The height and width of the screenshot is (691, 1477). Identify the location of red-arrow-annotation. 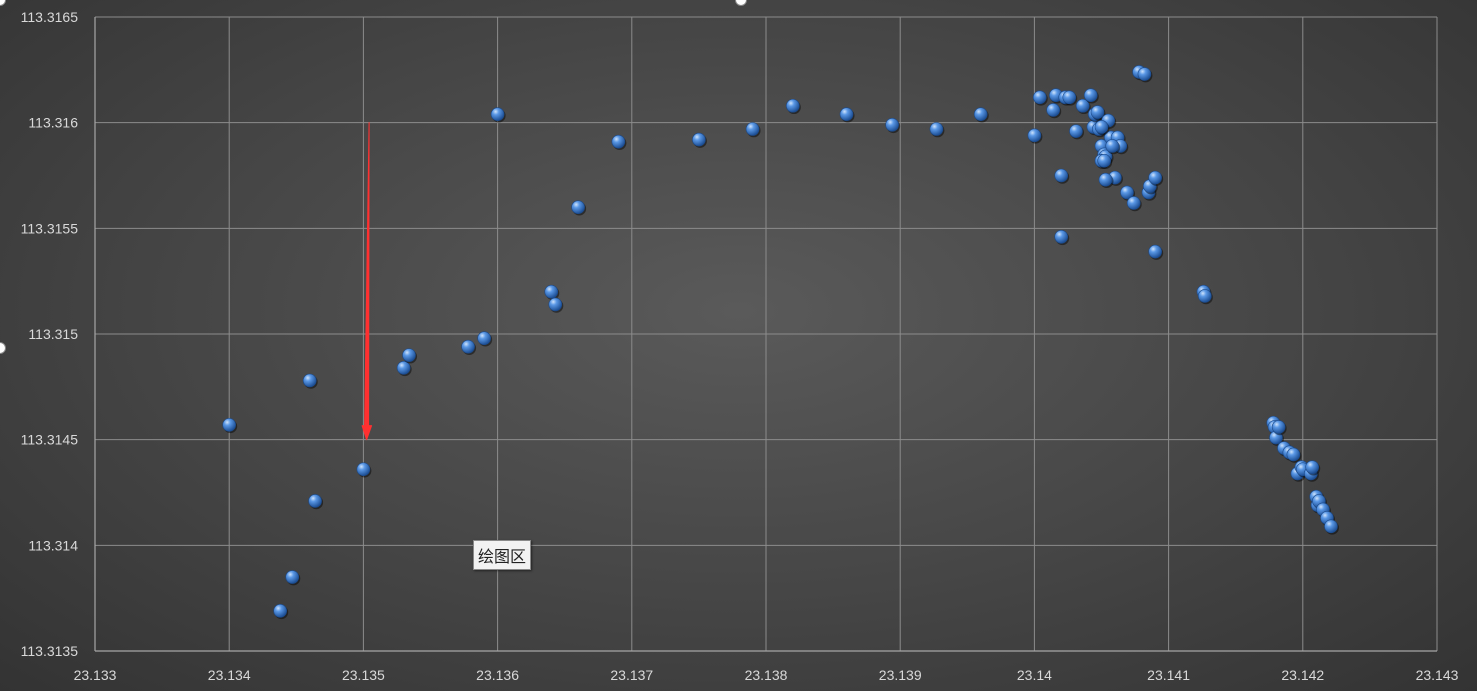
(367, 281).